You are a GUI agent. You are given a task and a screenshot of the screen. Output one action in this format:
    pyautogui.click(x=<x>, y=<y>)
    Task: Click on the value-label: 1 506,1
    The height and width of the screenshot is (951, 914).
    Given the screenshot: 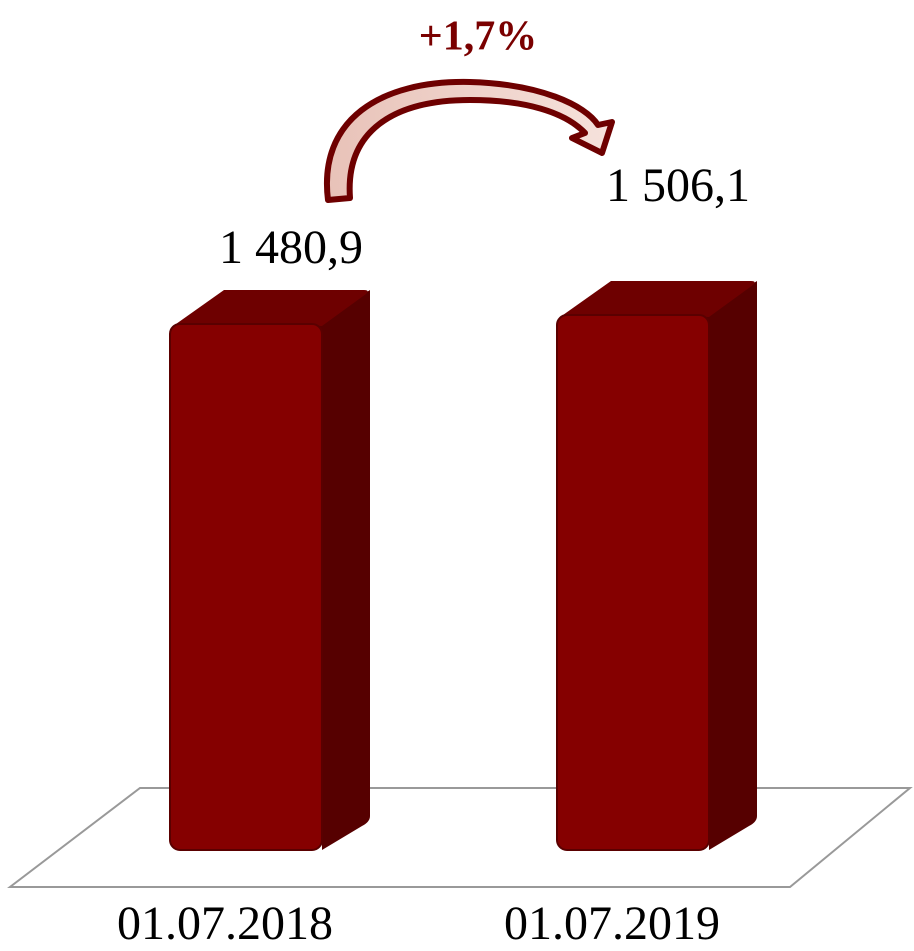 What is the action you would take?
    pyautogui.click(x=678, y=185)
    